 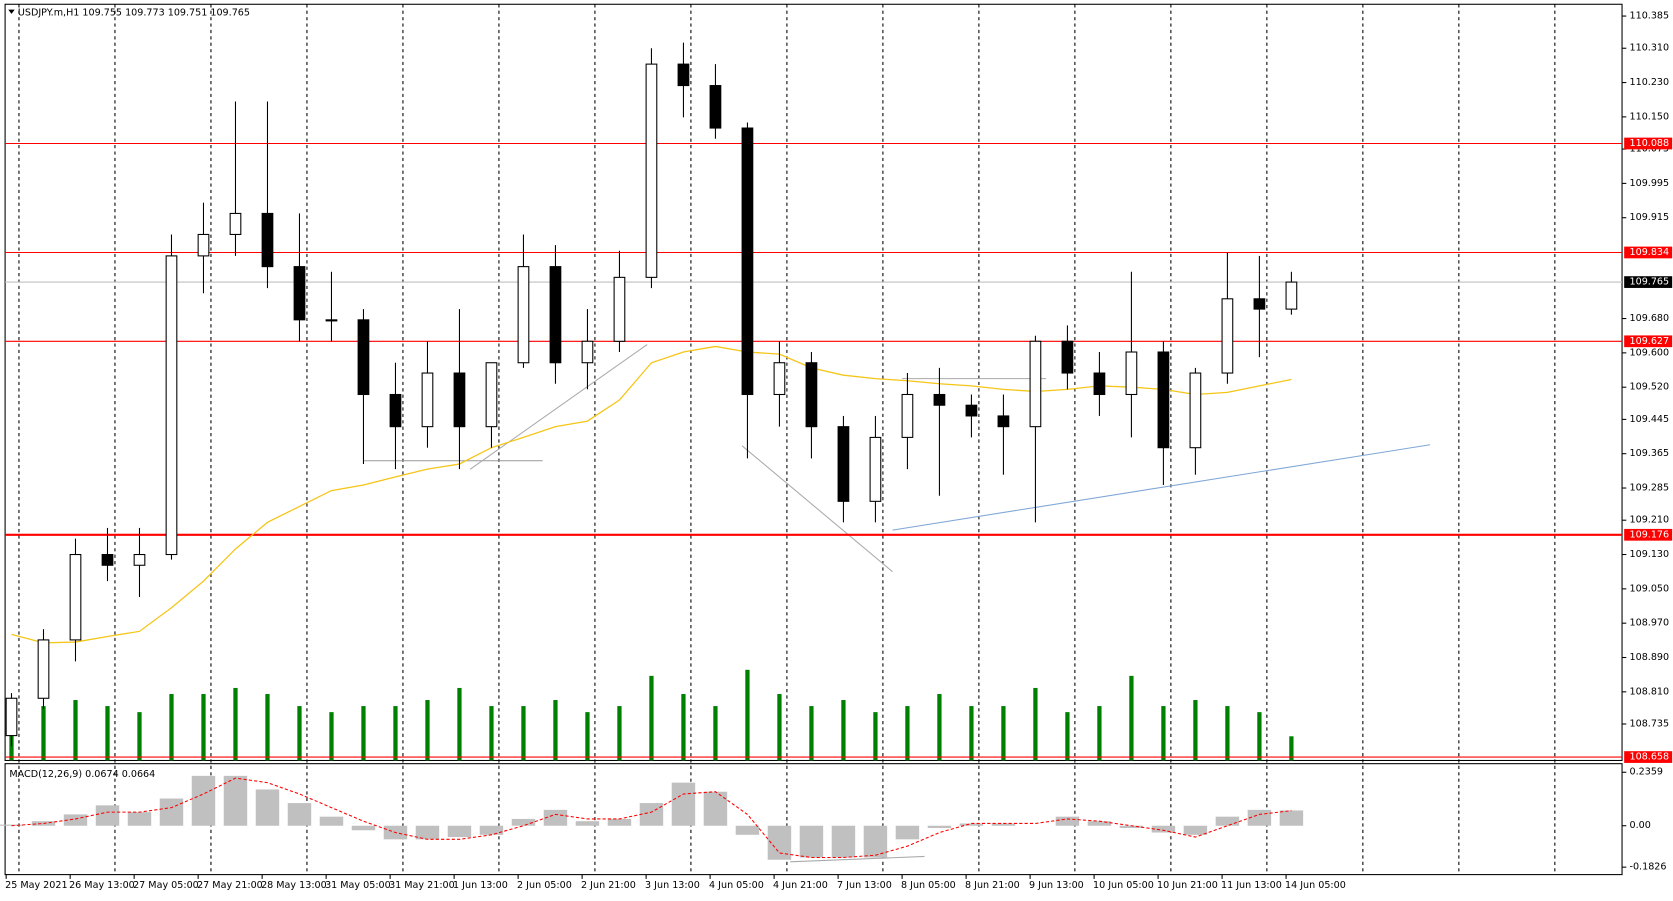 What do you see at coordinates (1648, 867) in the screenshot?
I see `y-tick-label: -0.1826` at bounding box center [1648, 867].